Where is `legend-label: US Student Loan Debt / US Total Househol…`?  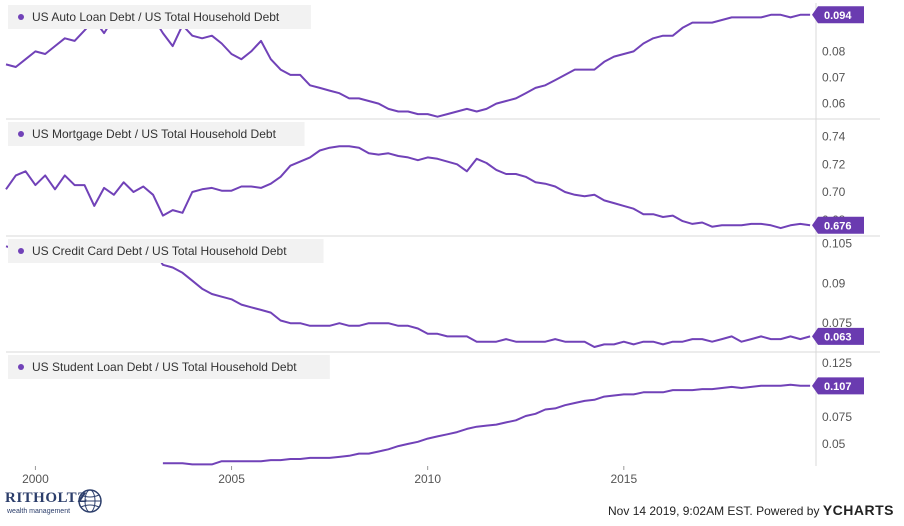
legend-label: US Student Loan Debt / US Total Househol… is located at coordinates (164, 367).